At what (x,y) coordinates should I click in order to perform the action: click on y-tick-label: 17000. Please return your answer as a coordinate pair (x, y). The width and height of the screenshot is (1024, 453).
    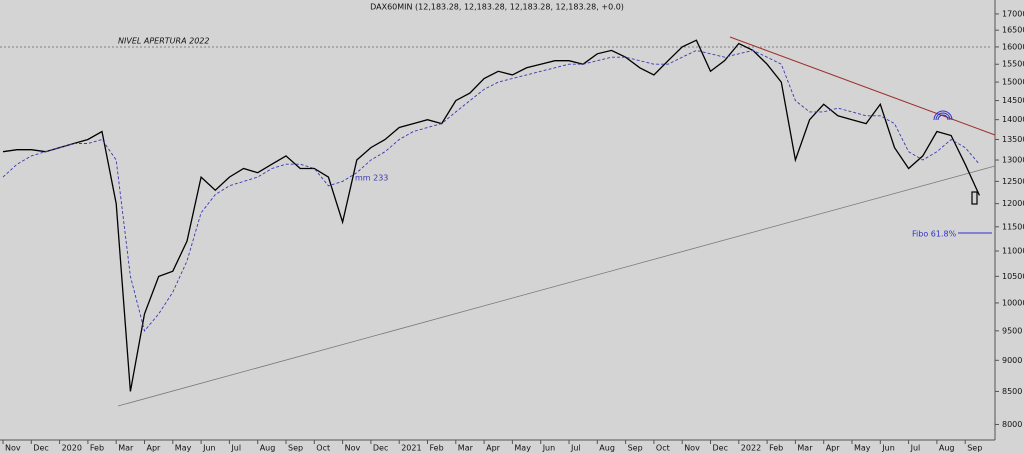
    Looking at the image, I should click on (1013, 13).